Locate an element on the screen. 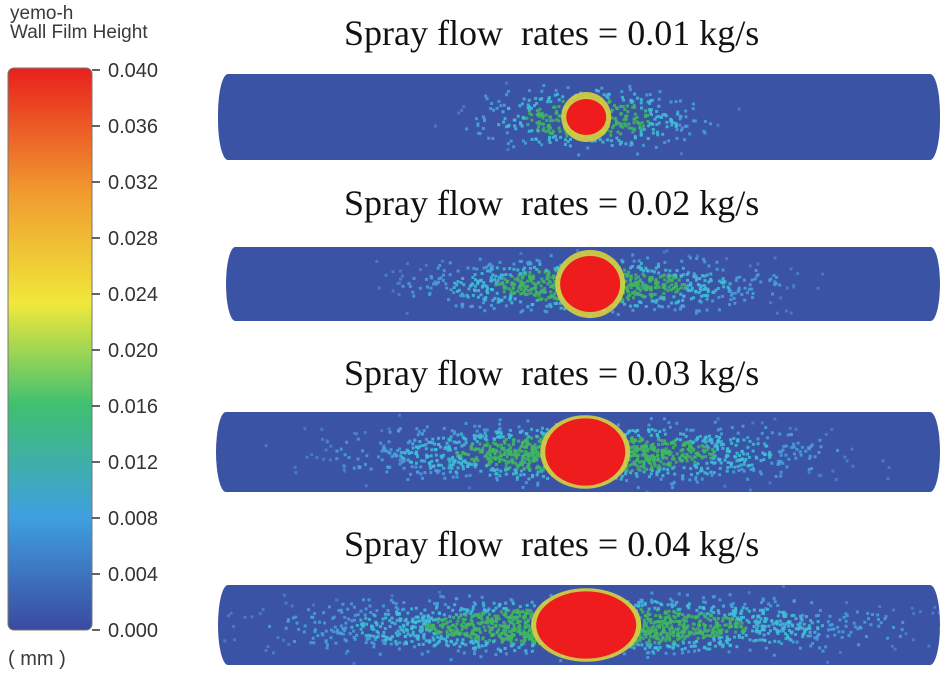  colorbar-tick-label: 0.028 is located at coordinates (133, 239).